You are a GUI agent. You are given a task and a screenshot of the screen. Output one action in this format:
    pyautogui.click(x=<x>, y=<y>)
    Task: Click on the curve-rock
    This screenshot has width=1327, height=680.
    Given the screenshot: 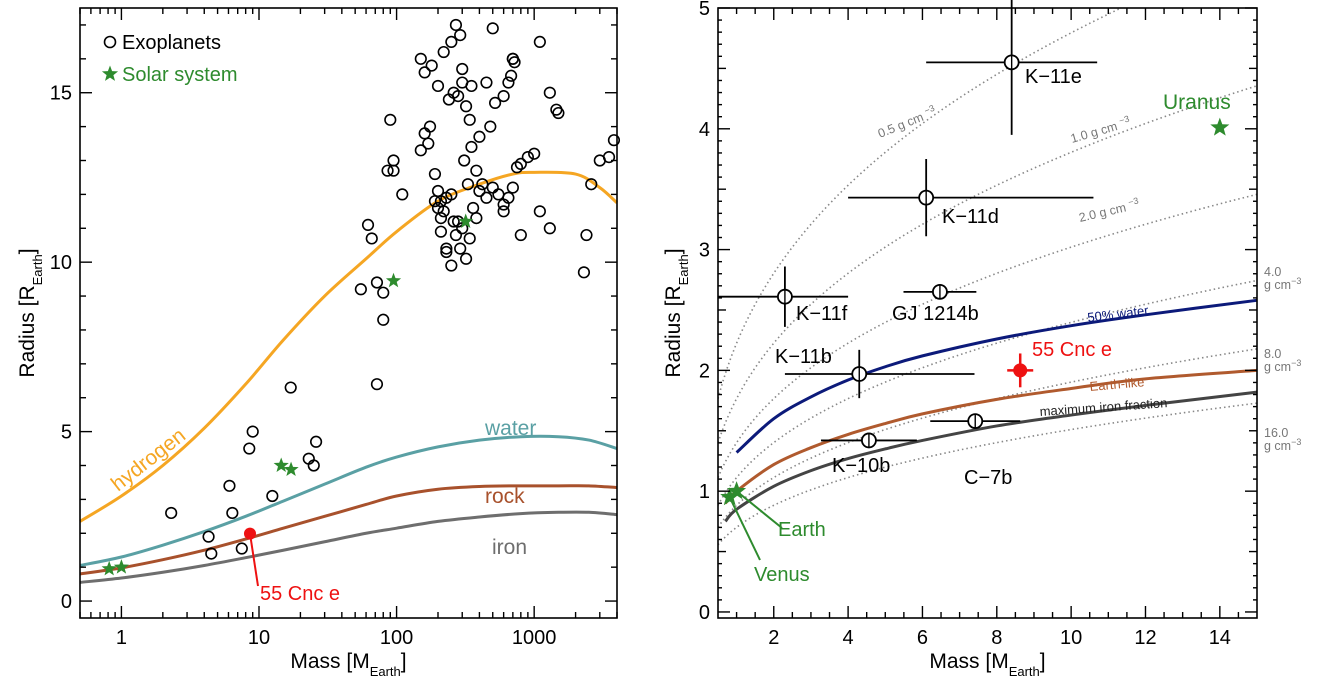 What is the action you would take?
    pyautogui.click(x=348, y=530)
    